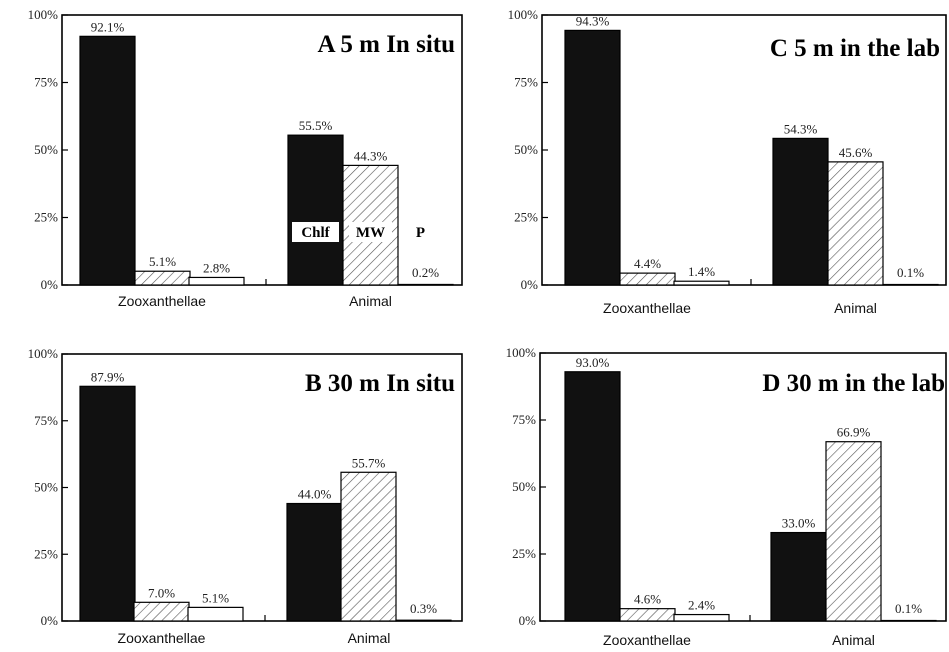  Describe the element at coordinates (701, 271) in the screenshot. I see `data-label: 1.4%` at that location.